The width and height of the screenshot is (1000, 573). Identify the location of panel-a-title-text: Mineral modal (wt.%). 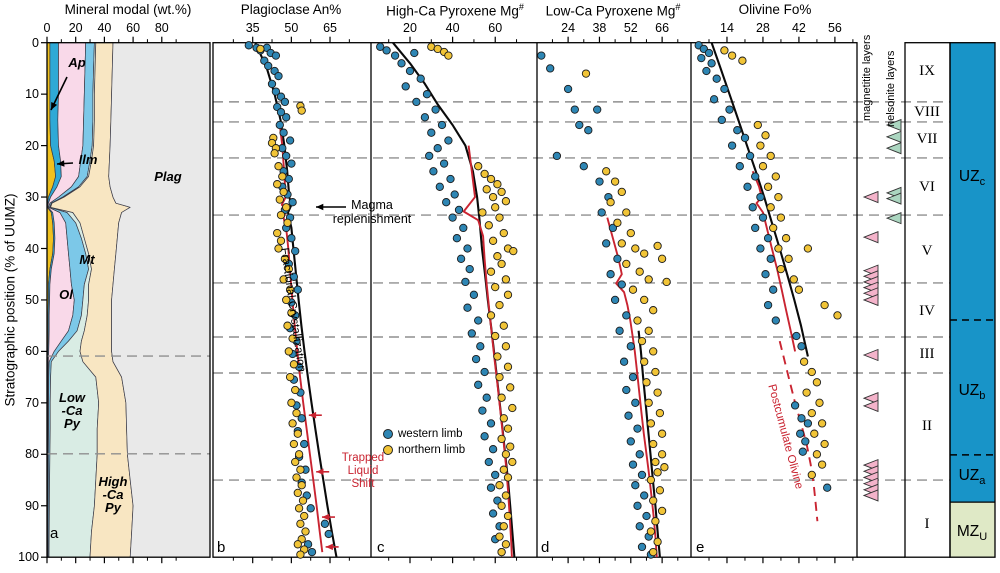
(128, 9).